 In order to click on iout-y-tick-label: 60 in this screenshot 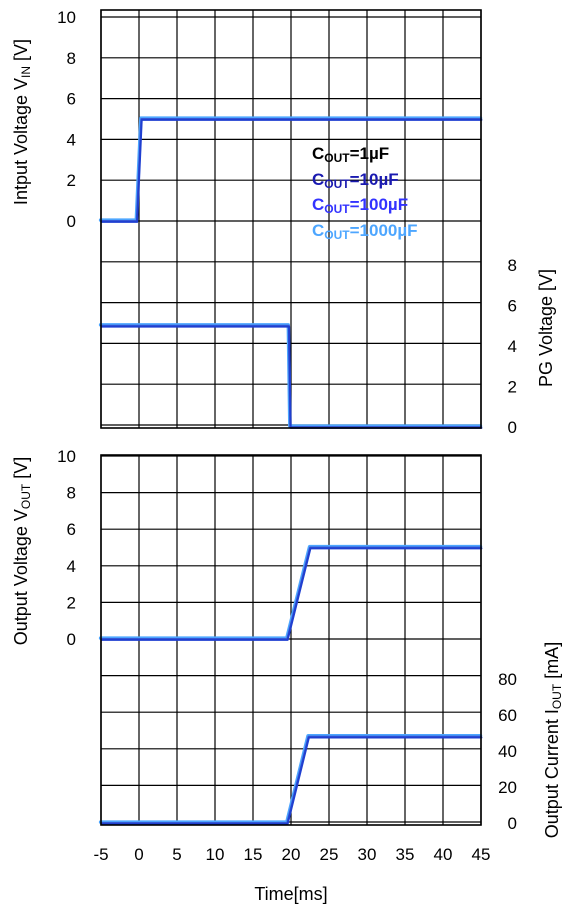, I will do `click(507, 715)`.